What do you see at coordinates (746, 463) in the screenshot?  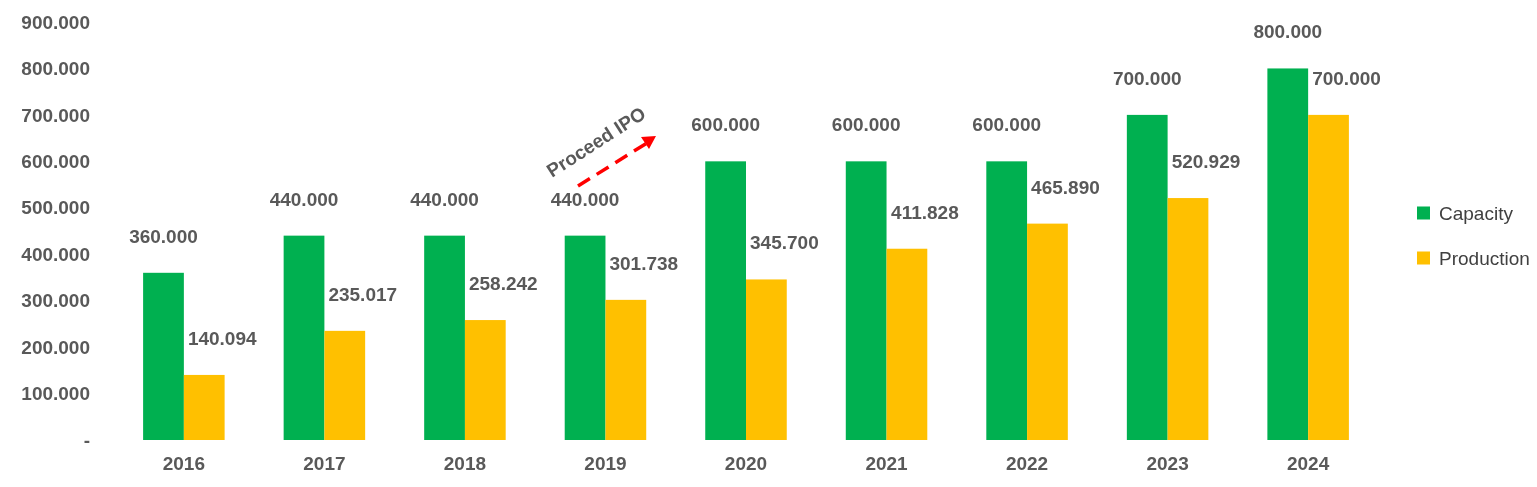 I see `x-tick-label: 2020` at bounding box center [746, 463].